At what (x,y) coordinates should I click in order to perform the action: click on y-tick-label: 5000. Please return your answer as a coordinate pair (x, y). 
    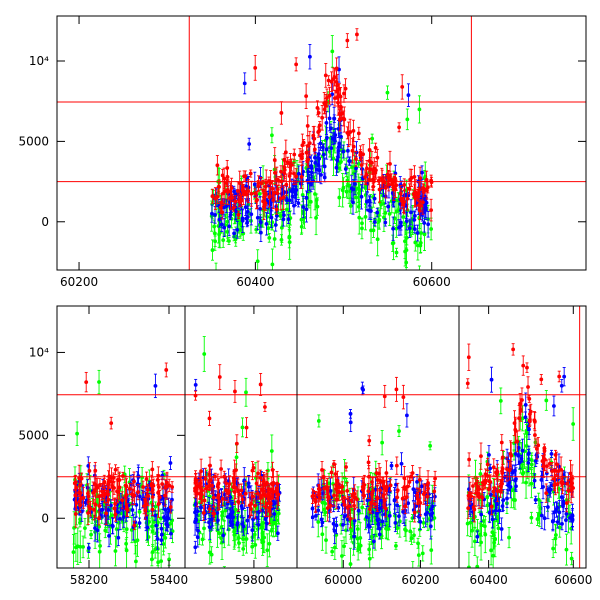
    Looking at the image, I should click on (33, 435).